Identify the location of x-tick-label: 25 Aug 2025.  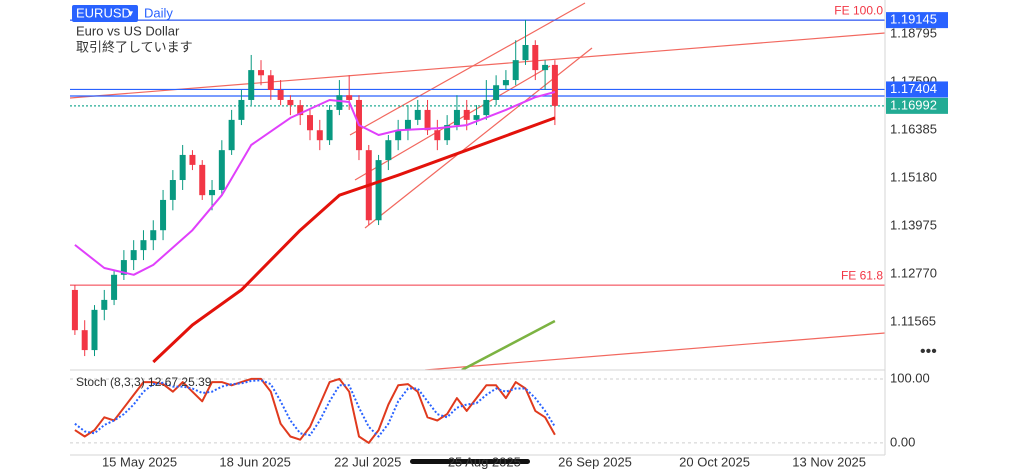
(484, 461).